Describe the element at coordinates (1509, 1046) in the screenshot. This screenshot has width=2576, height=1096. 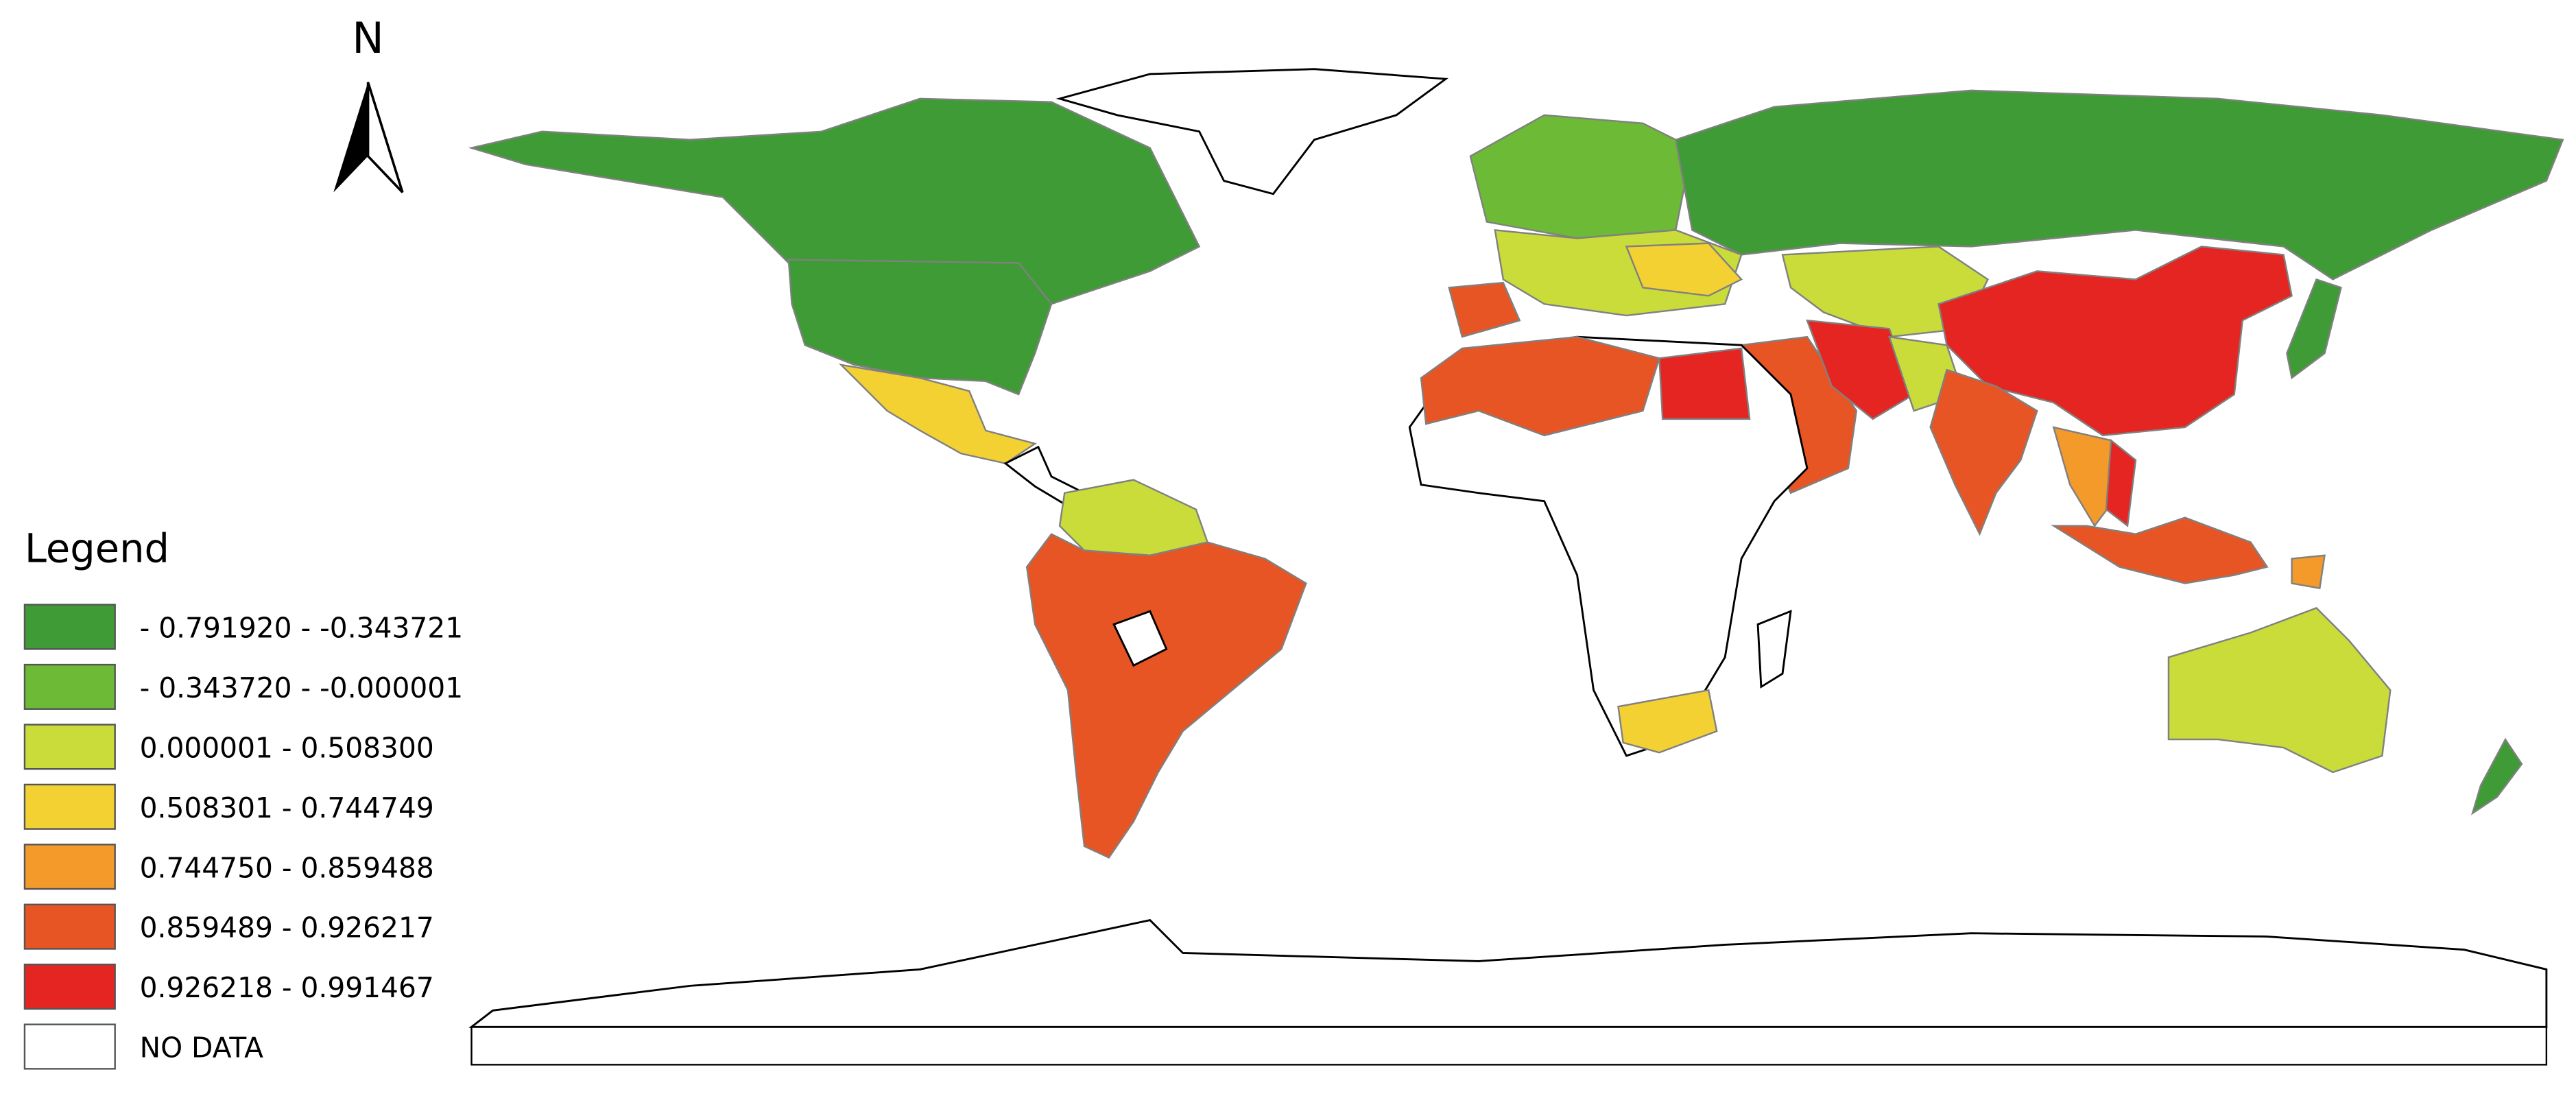
I see `map-frame` at that location.